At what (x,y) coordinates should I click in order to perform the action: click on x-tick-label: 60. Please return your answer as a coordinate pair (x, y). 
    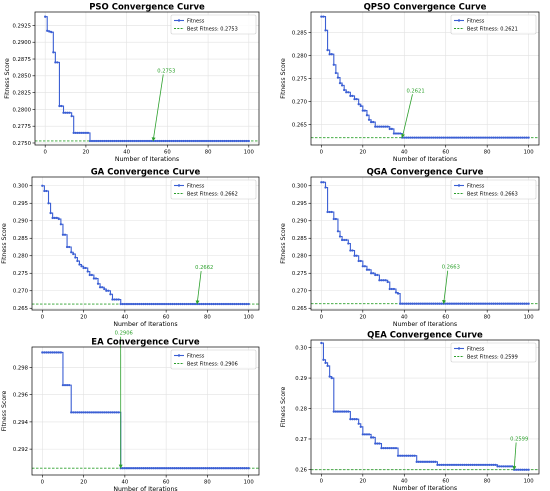
    Looking at the image, I should click on (166, 318).